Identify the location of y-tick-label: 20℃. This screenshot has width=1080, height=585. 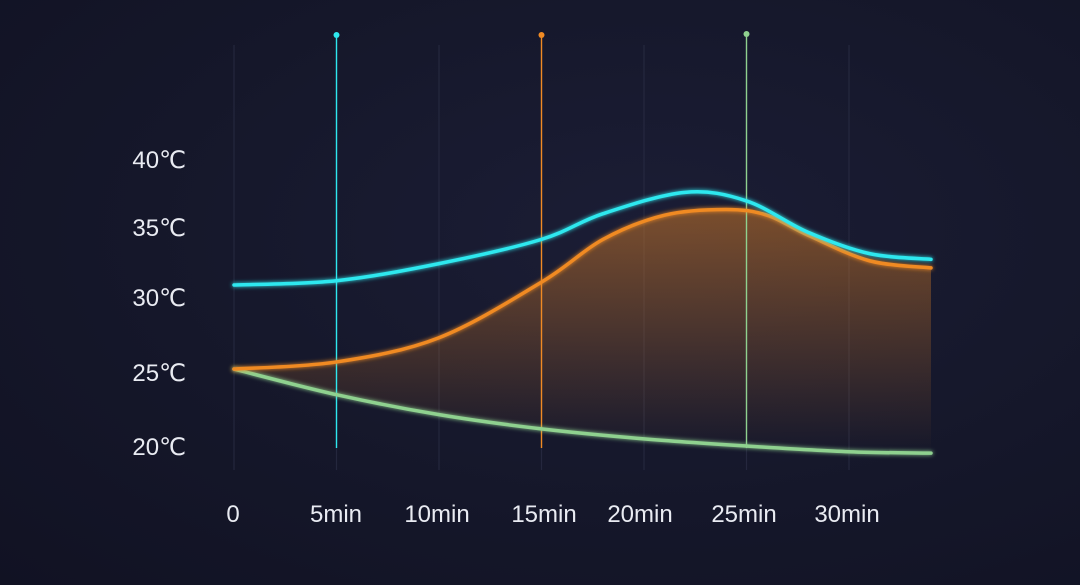
(159, 447).